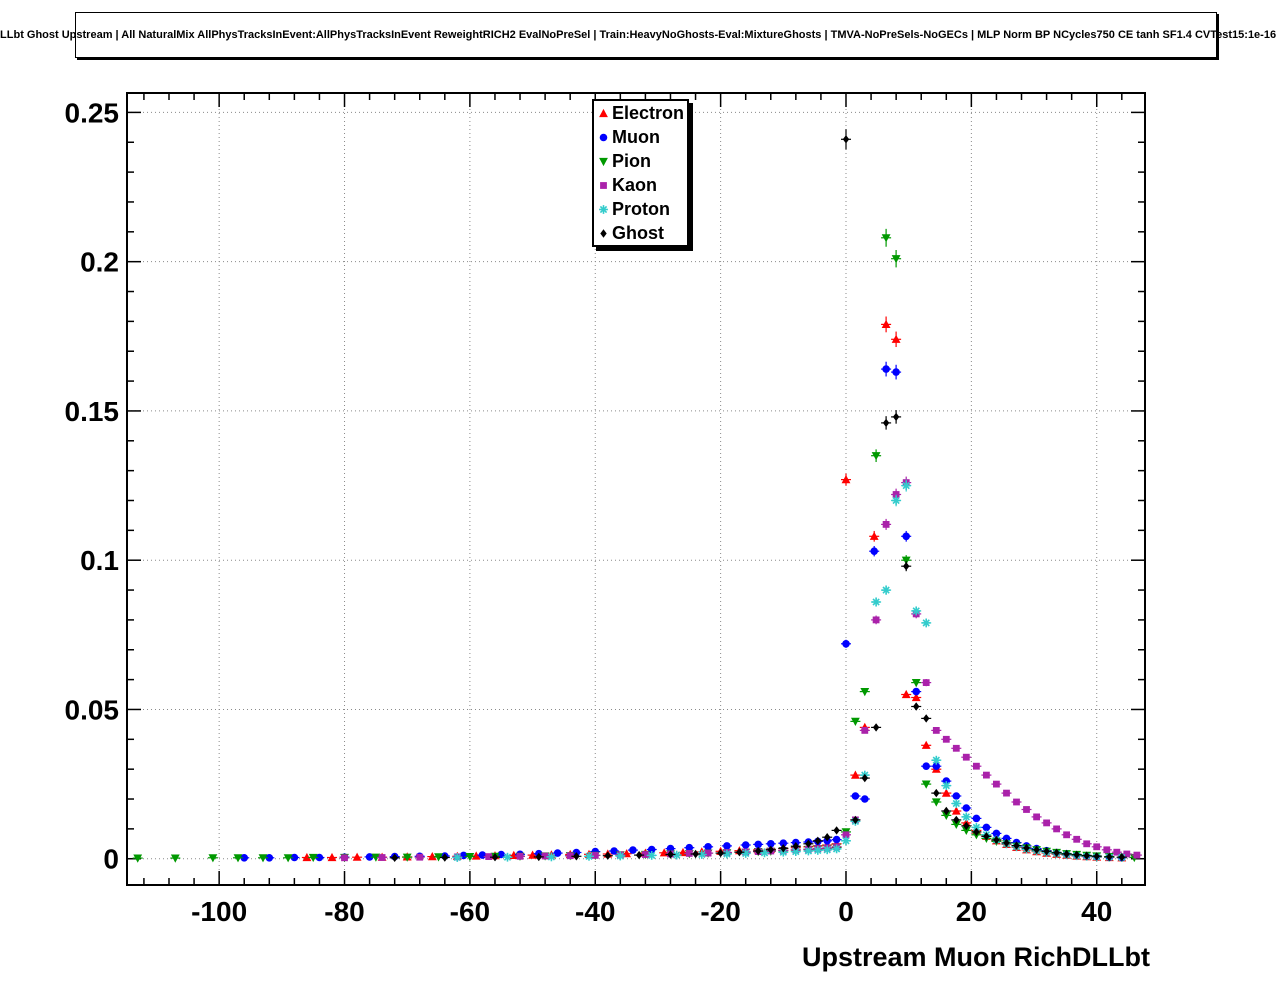 The width and height of the screenshot is (1276, 996). What do you see at coordinates (976, 957) in the screenshot?
I see `x-axis-title: Upstream Muon RichDLLbt` at bounding box center [976, 957].